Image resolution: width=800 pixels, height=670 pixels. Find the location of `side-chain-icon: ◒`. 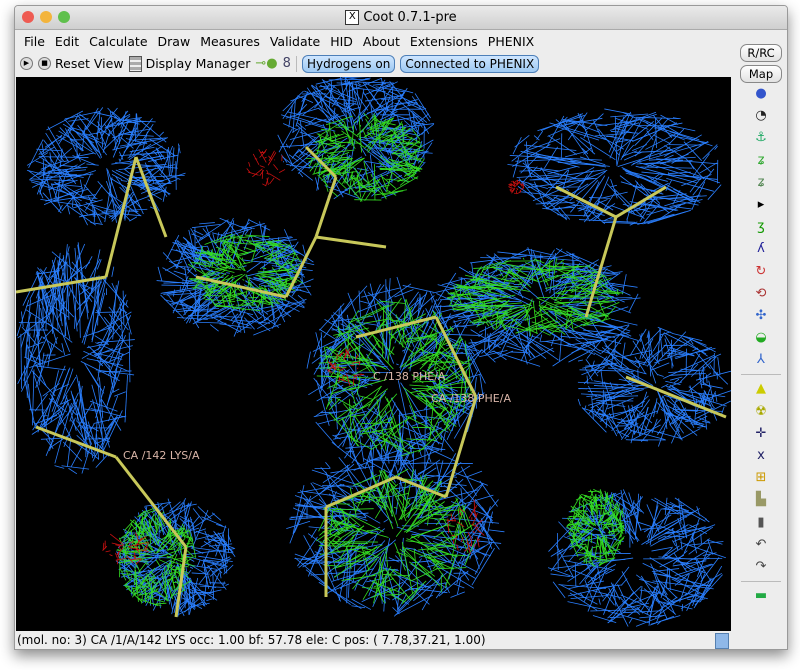

side-chain-icon: ◒ is located at coordinates (761, 338).